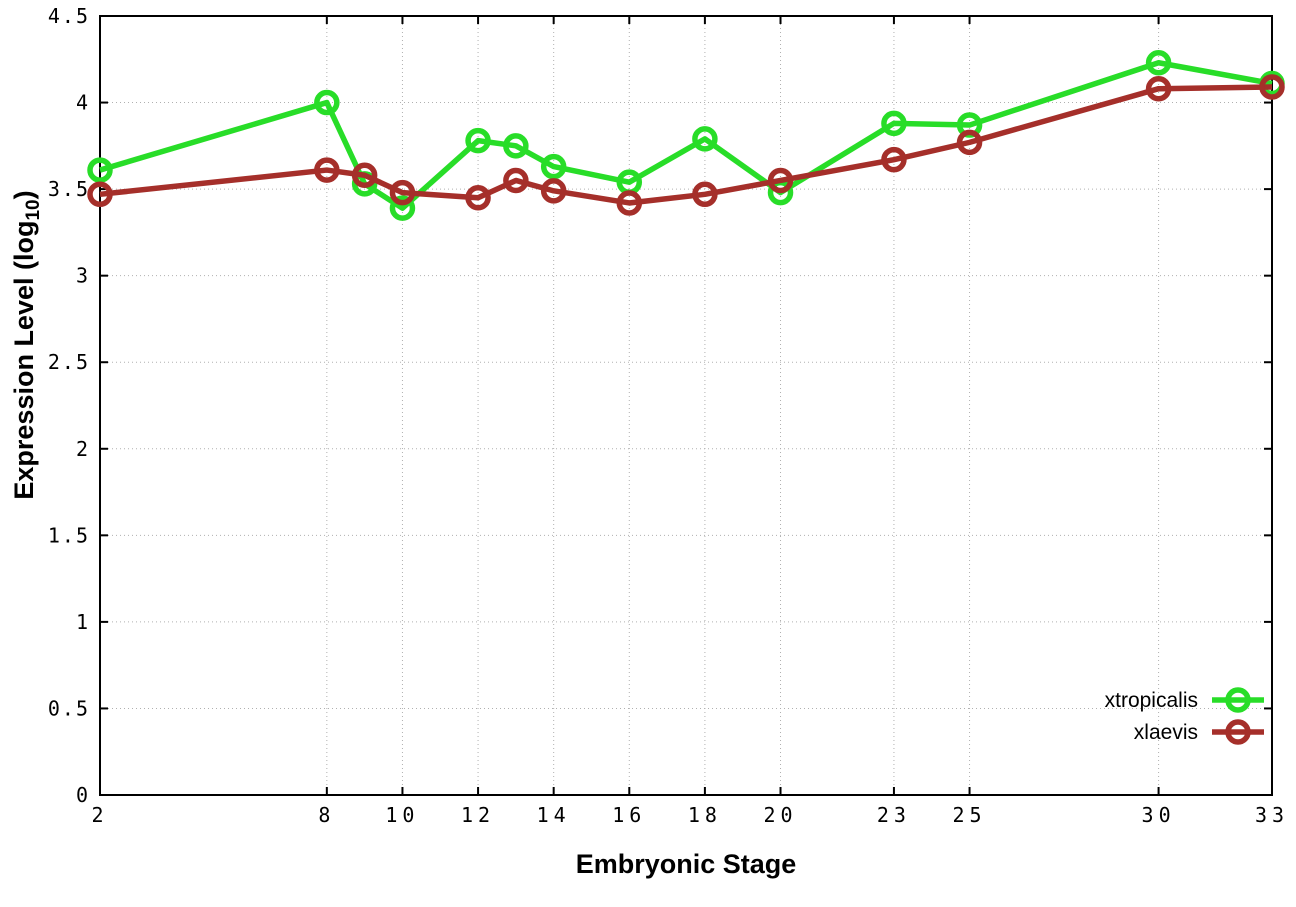 The image size is (1296, 907). What do you see at coordinates (970, 815) in the screenshot?
I see `x-tick-label-25: 25` at bounding box center [970, 815].